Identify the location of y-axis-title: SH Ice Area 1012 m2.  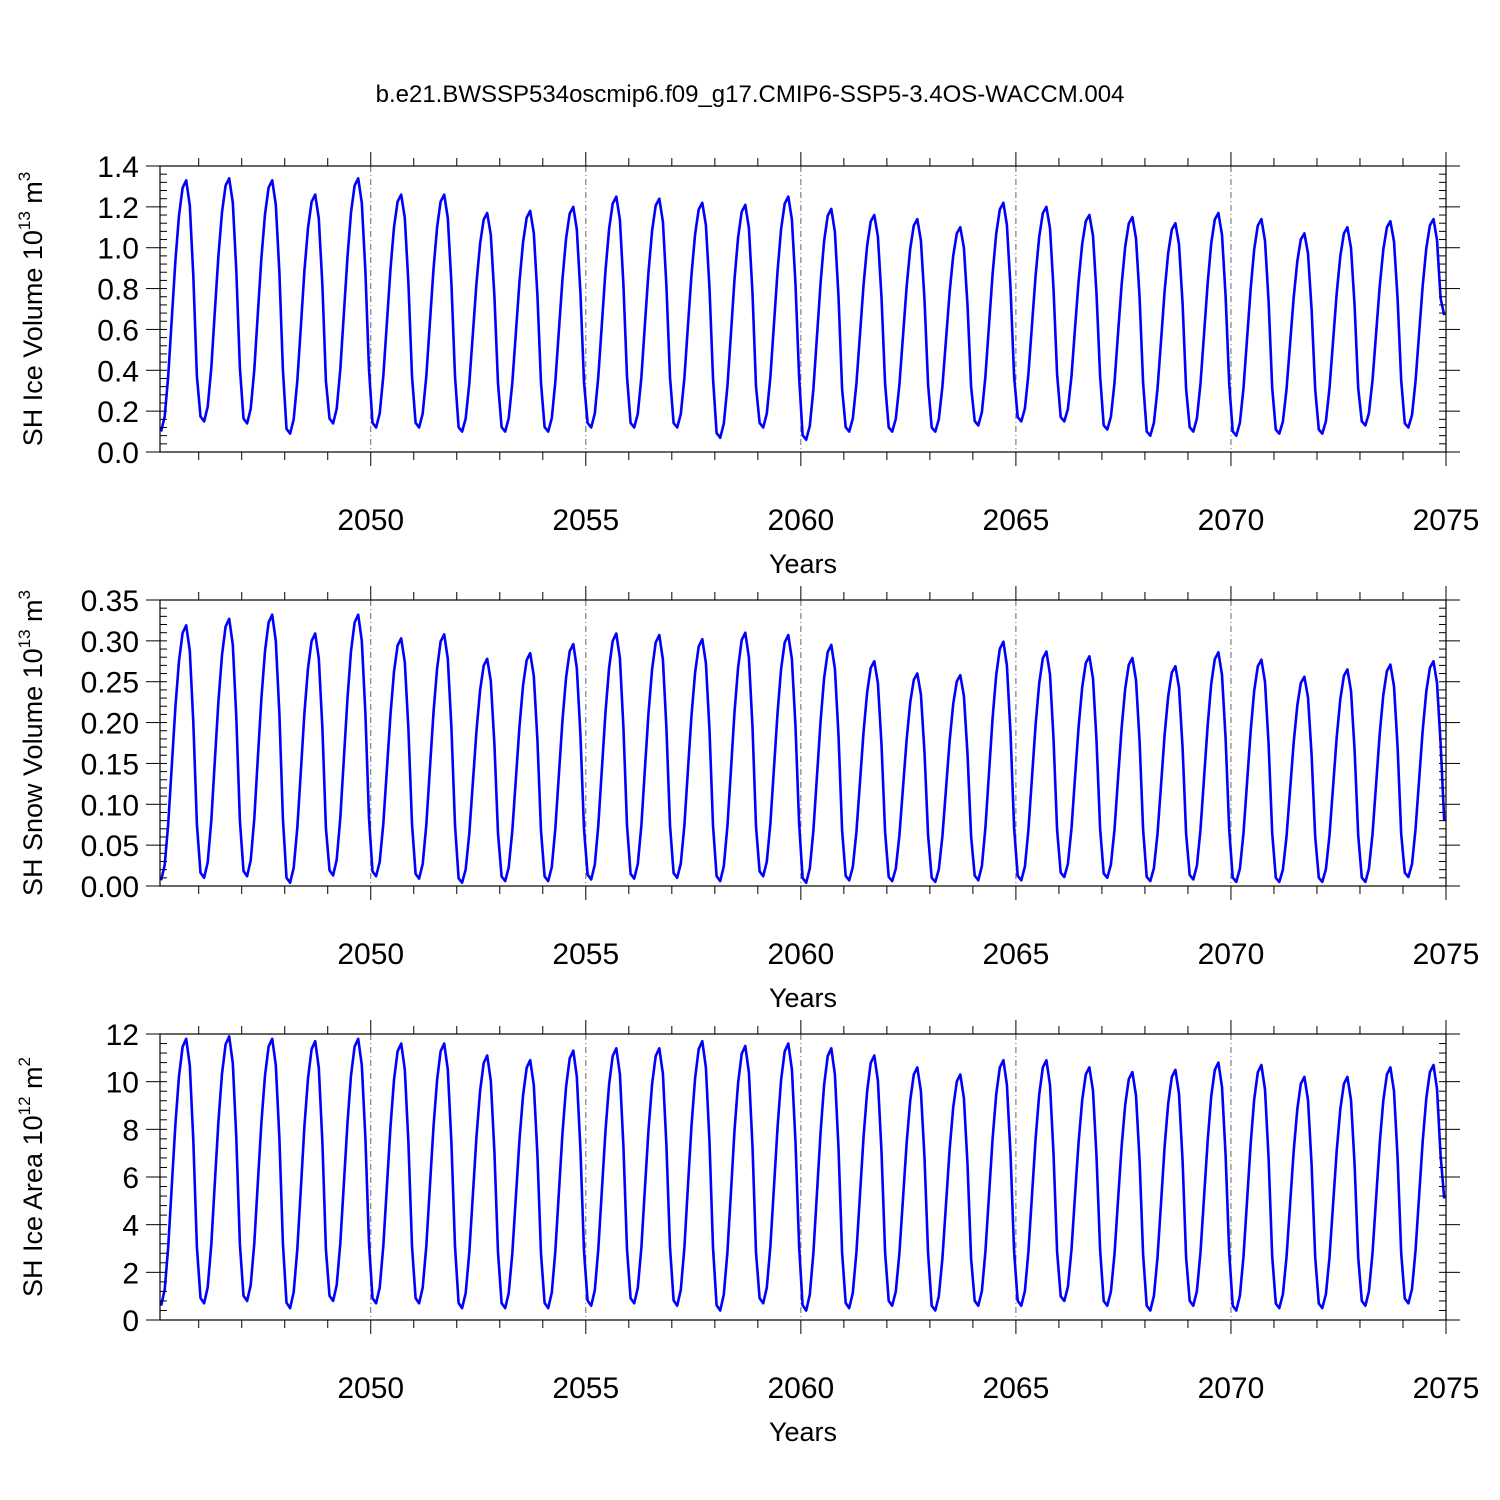
(31, 1177).